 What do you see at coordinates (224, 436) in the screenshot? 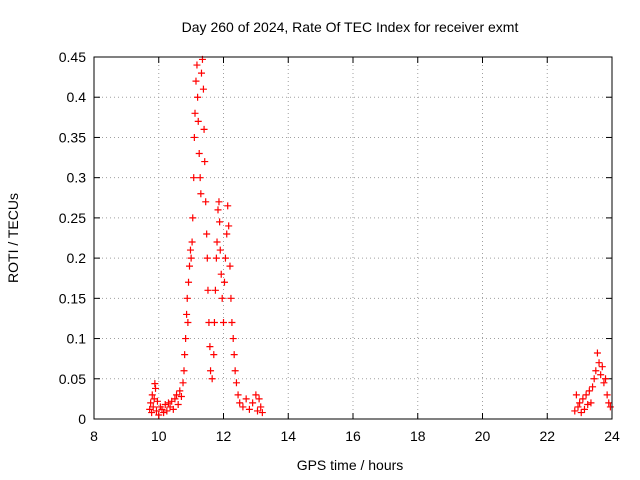
I see `x-tick-label: 12` at bounding box center [224, 436].